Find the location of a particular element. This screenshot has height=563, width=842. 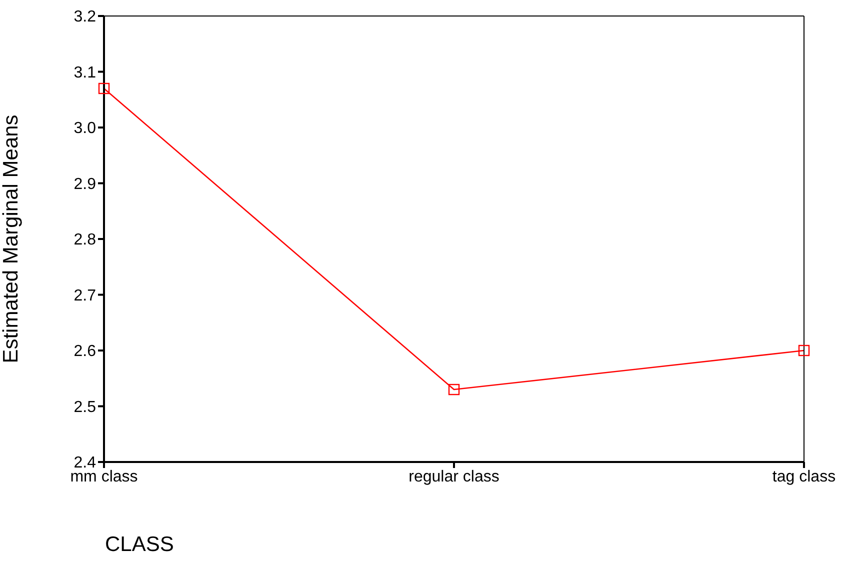

y-tick-label: 3.2 is located at coordinates (85, 17).